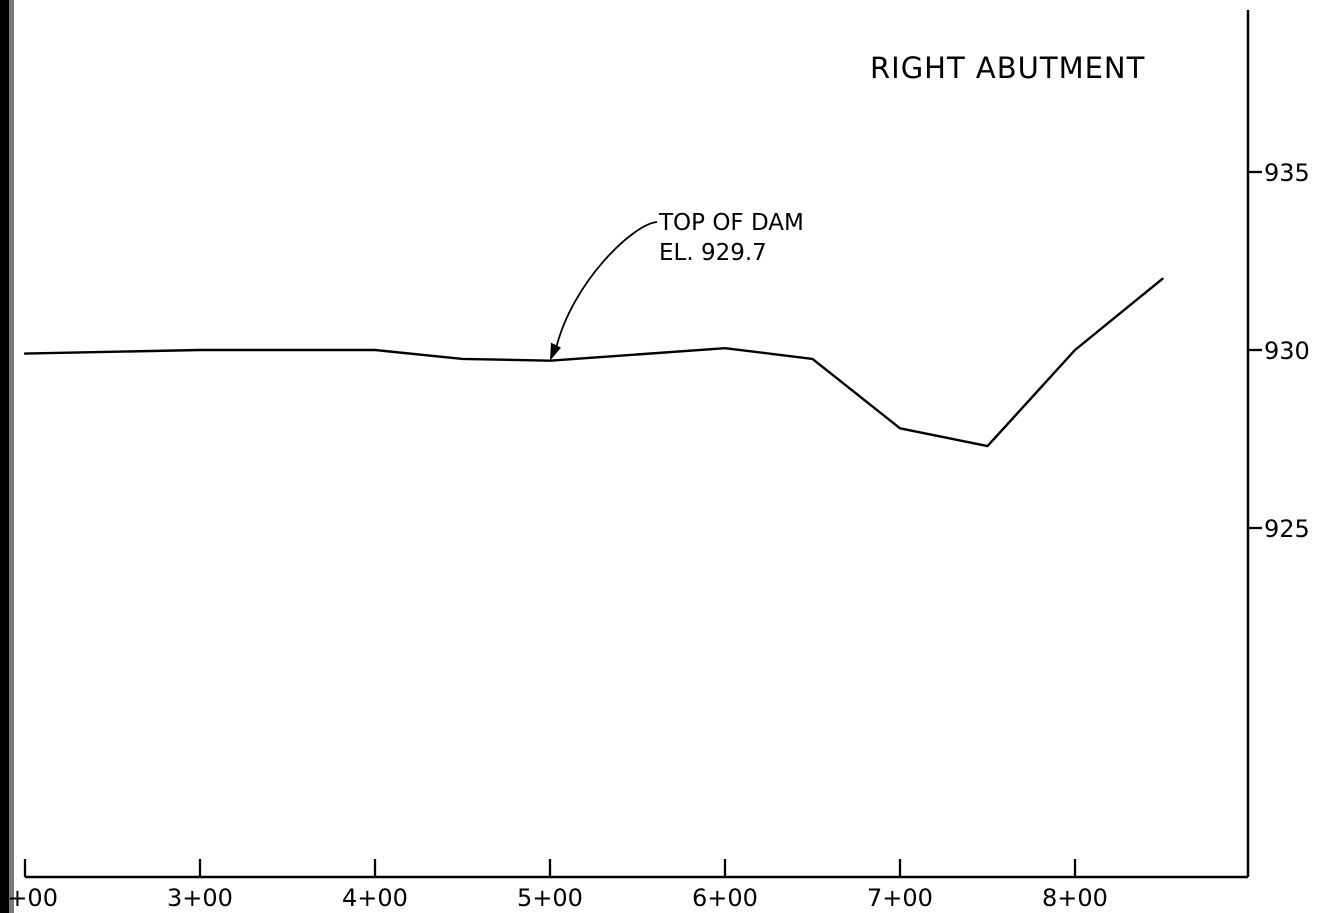  I want to click on chart-title: RIGHT ABUTMENT, so click(1007, 68).